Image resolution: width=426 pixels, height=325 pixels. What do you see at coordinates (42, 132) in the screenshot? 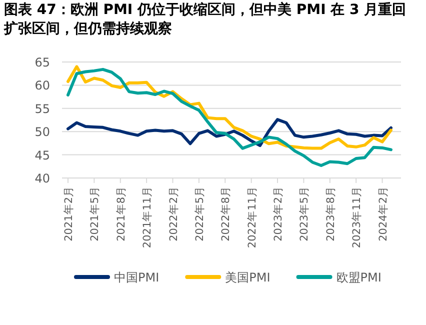
I see `y-tick-label: 50` at bounding box center [42, 132].